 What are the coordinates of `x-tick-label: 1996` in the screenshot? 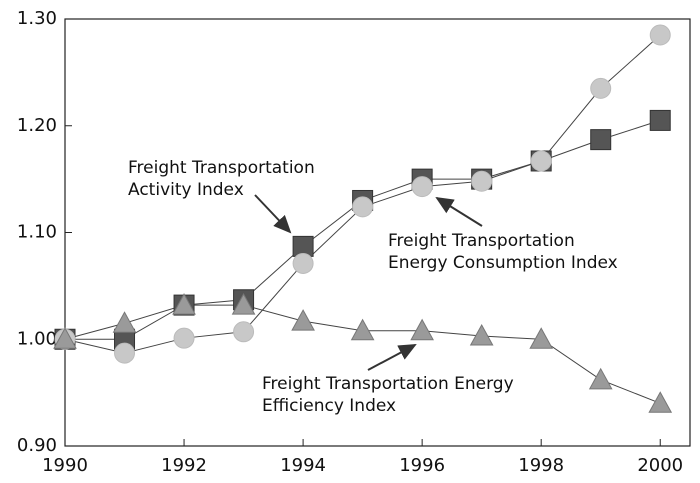 It's located at (422, 465).